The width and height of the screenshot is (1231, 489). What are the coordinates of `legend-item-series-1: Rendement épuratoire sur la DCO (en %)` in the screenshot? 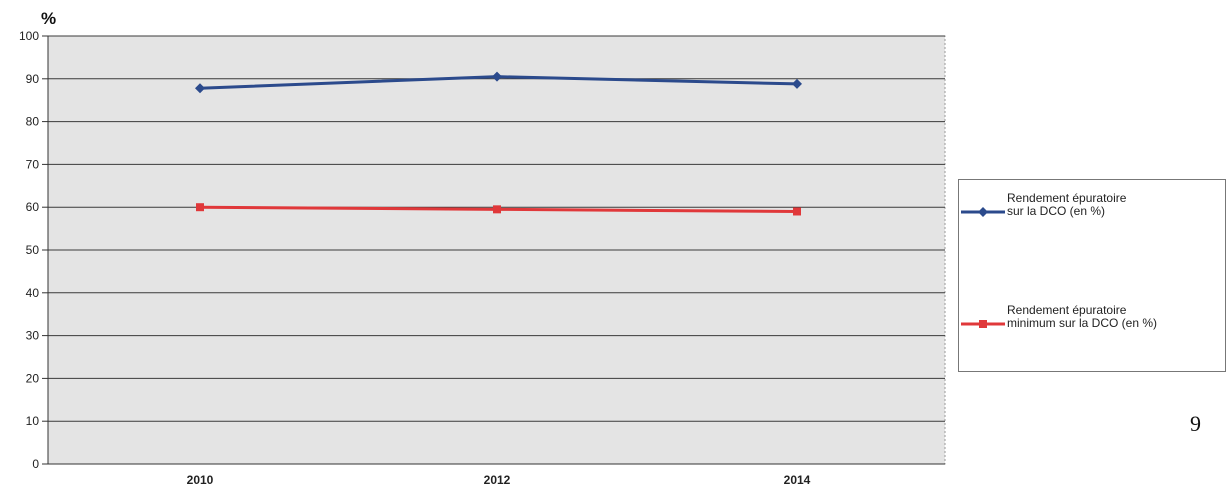 It's located at (1093, 212).